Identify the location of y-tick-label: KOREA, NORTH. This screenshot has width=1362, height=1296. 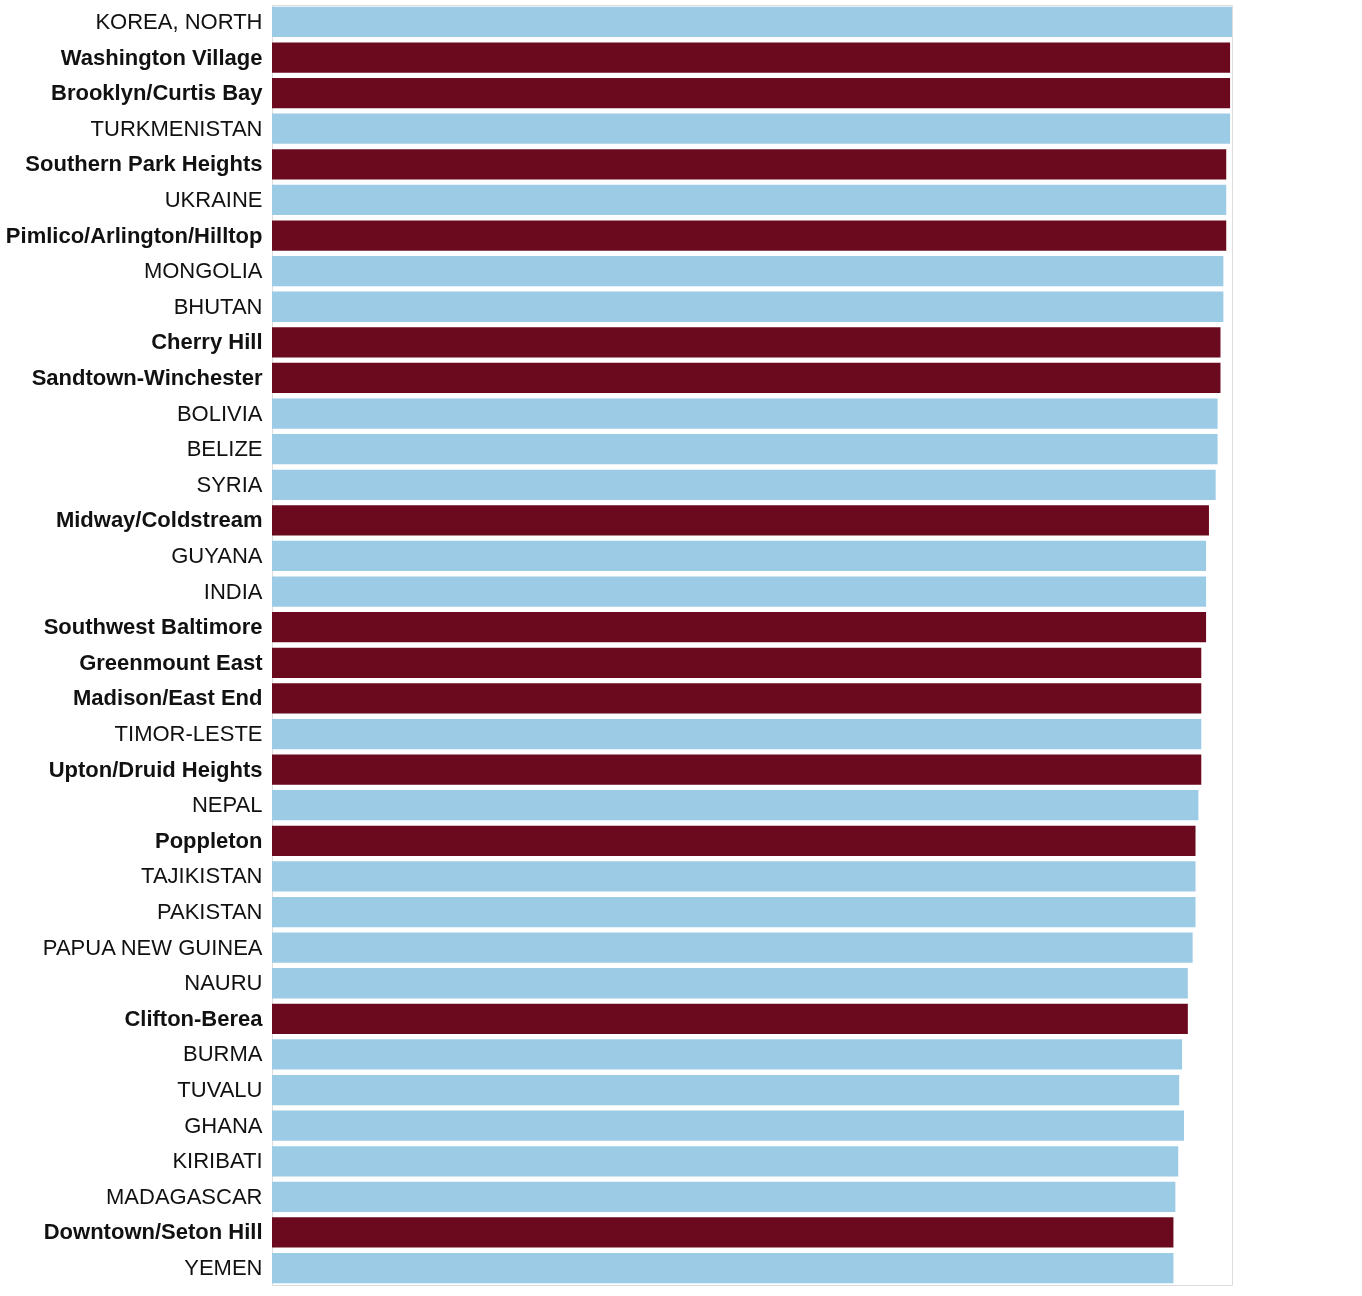
(179, 21).